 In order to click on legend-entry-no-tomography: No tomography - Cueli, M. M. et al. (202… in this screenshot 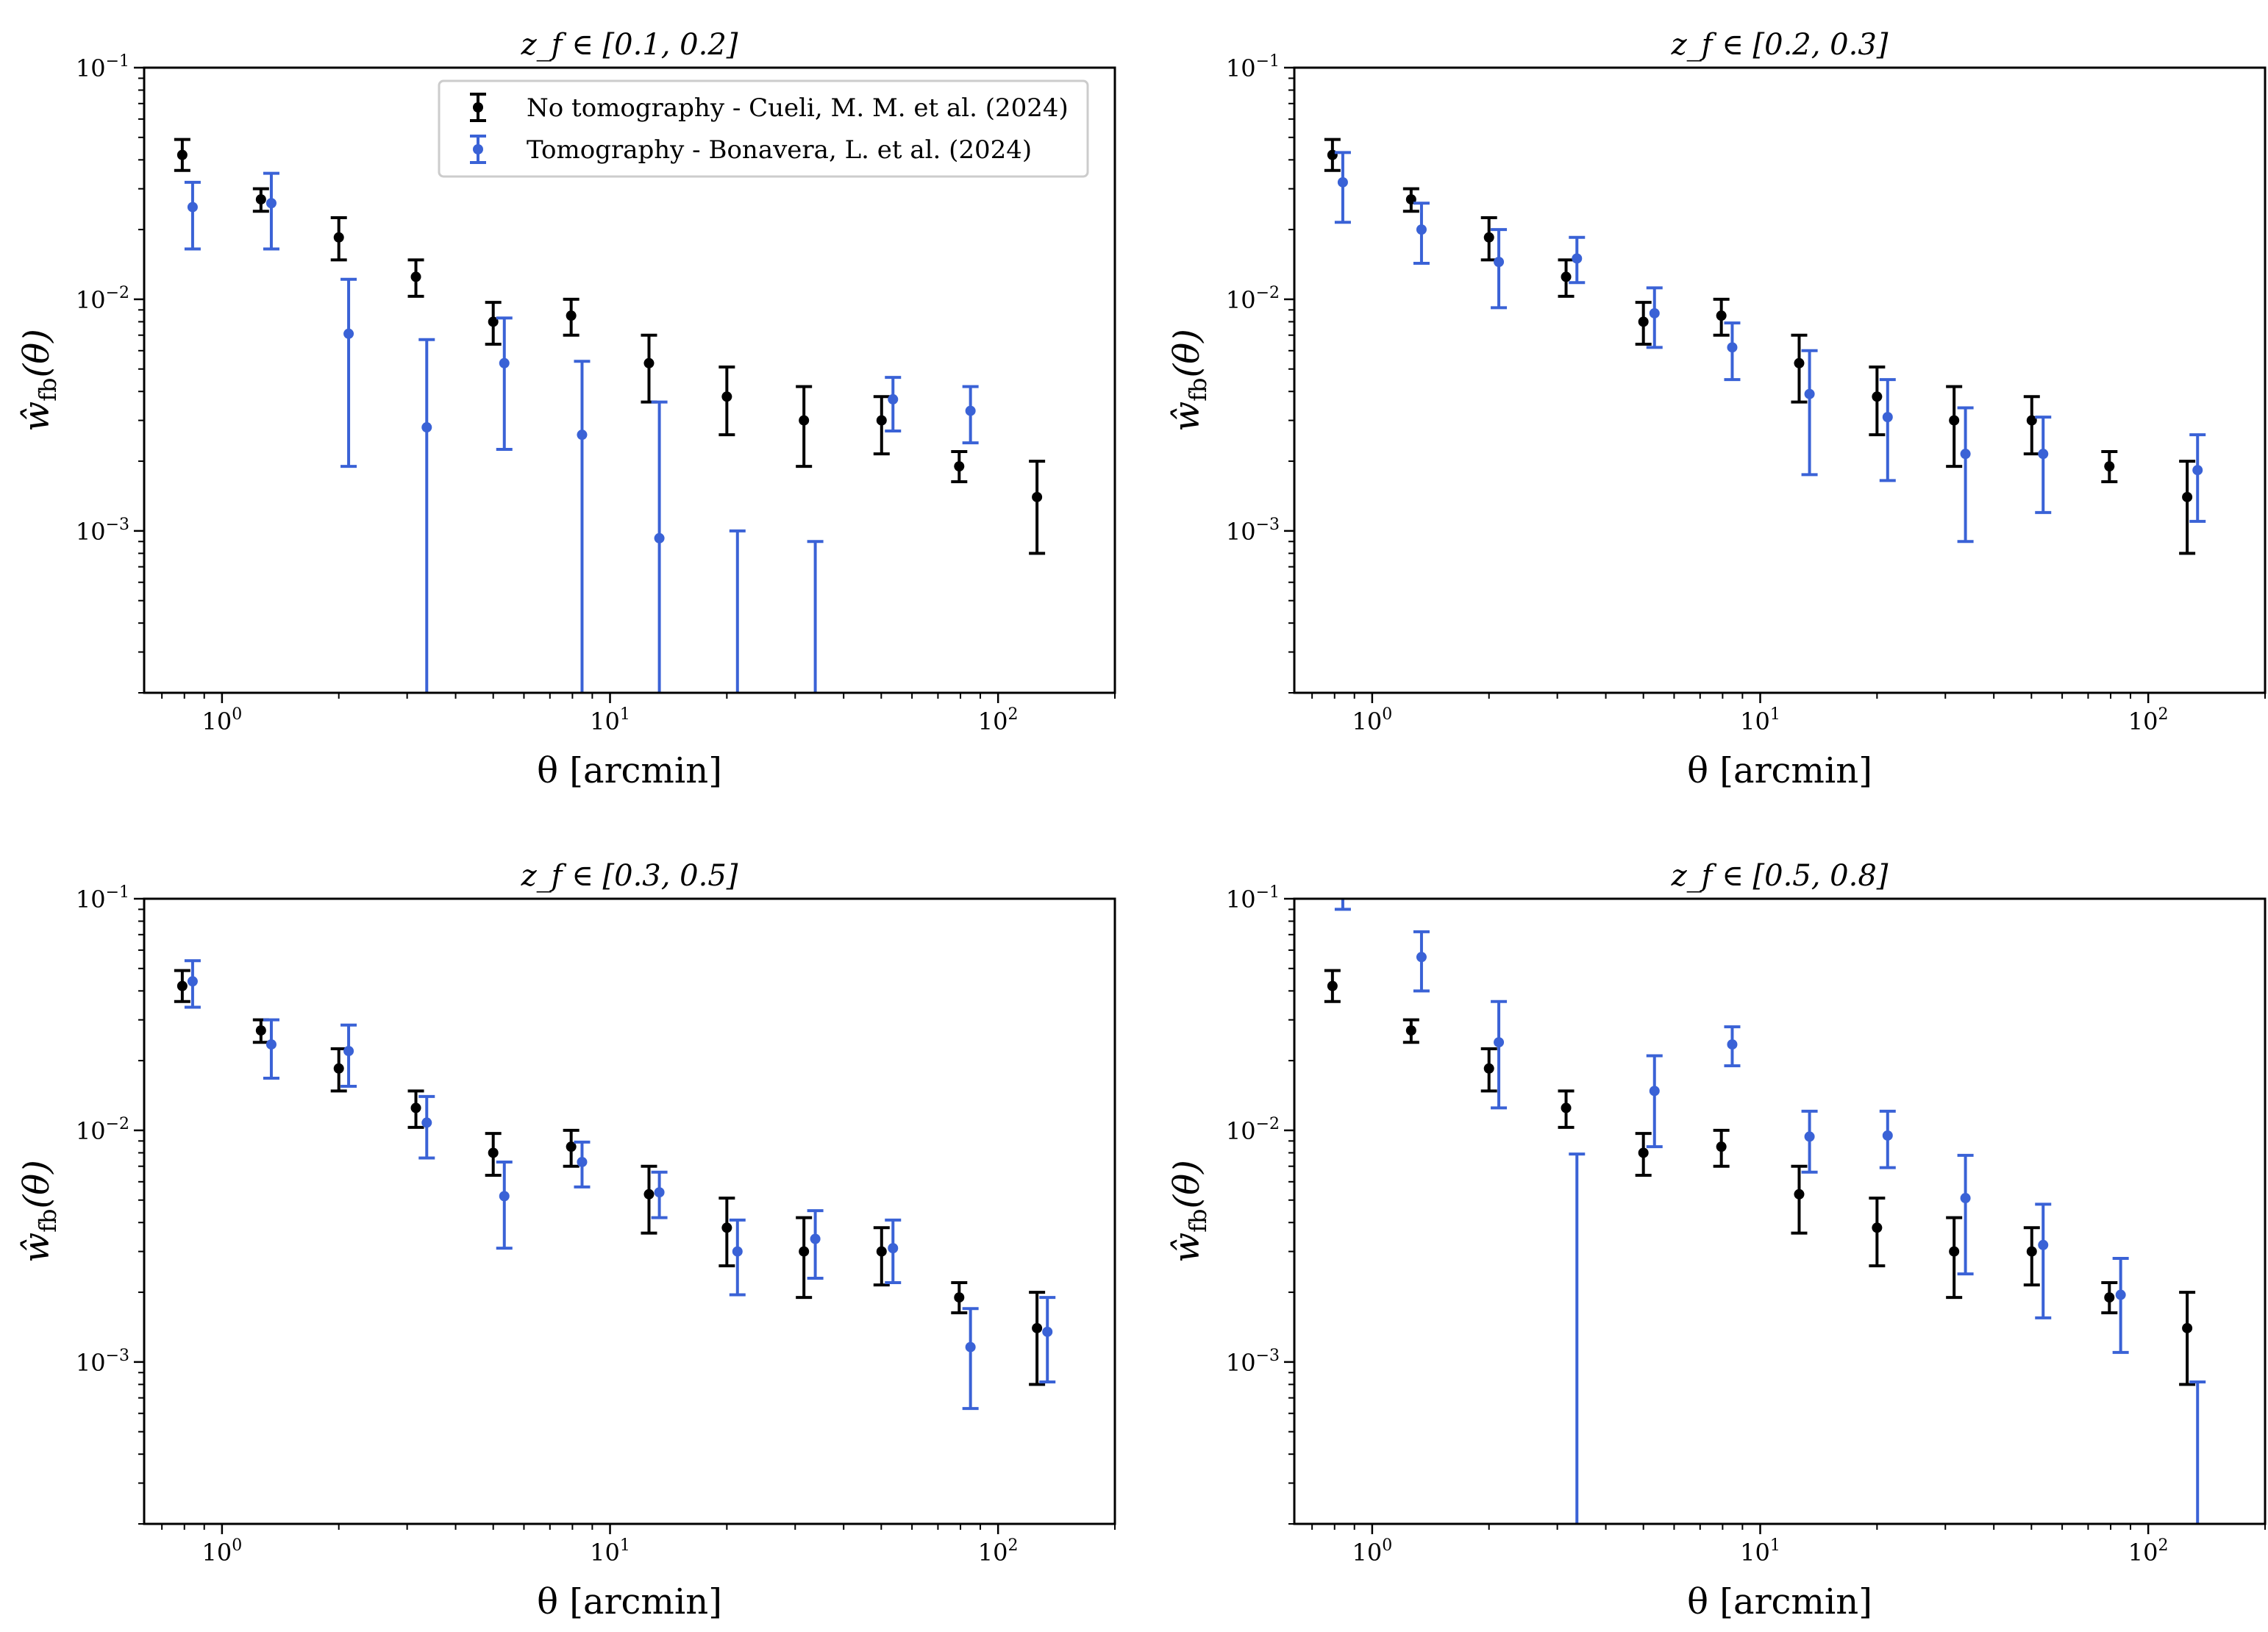, I will do `click(770, 108)`.